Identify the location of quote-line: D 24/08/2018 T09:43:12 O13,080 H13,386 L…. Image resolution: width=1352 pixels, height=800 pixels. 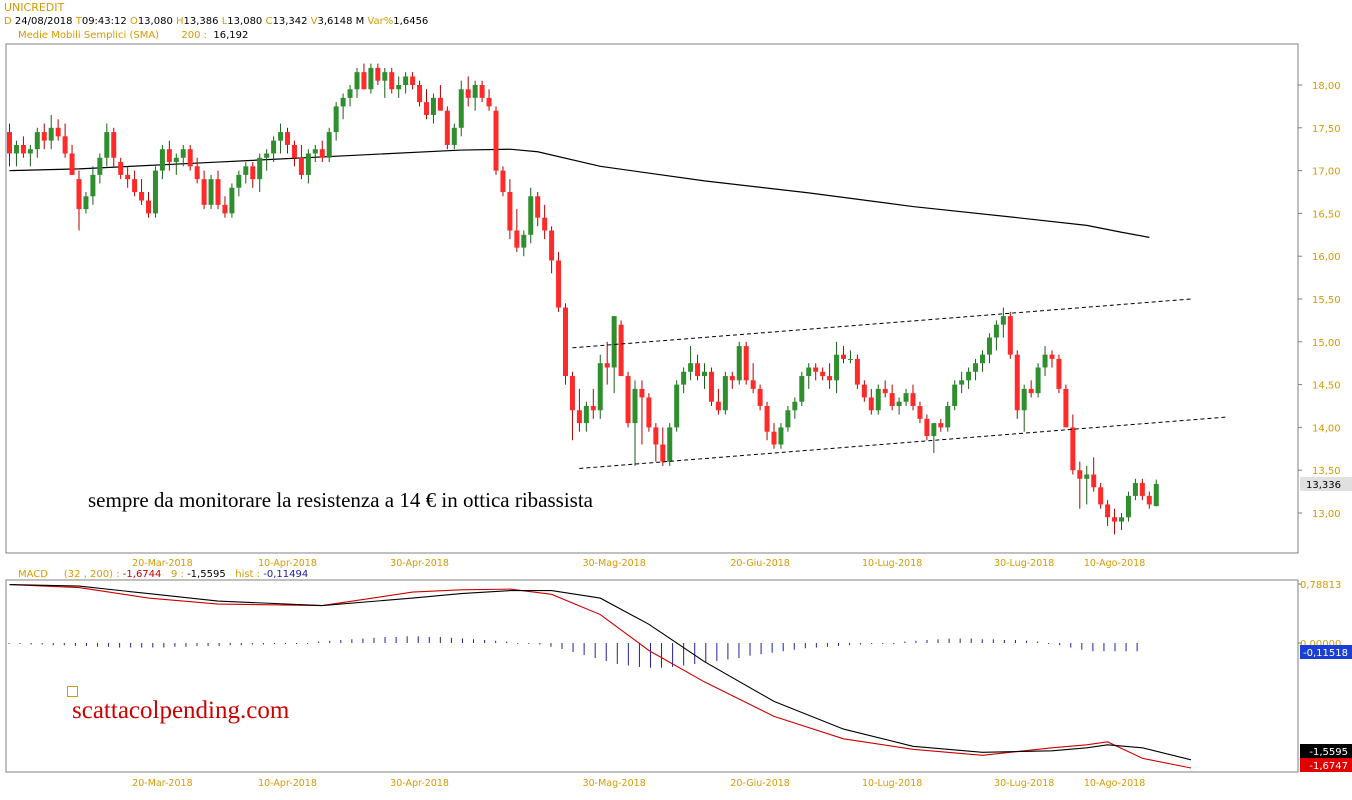
(216, 21).